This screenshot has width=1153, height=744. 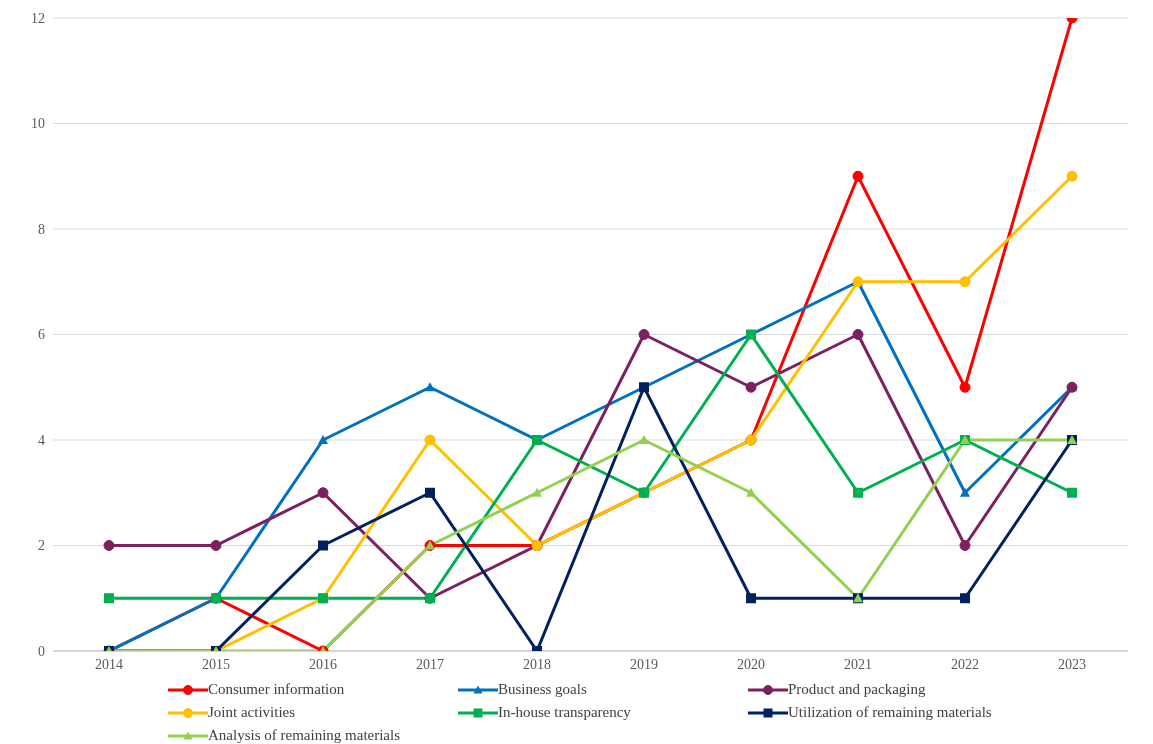 What do you see at coordinates (41, 229) in the screenshot?
I see `y-tick-label: 8` at bounding box center [41, 229].